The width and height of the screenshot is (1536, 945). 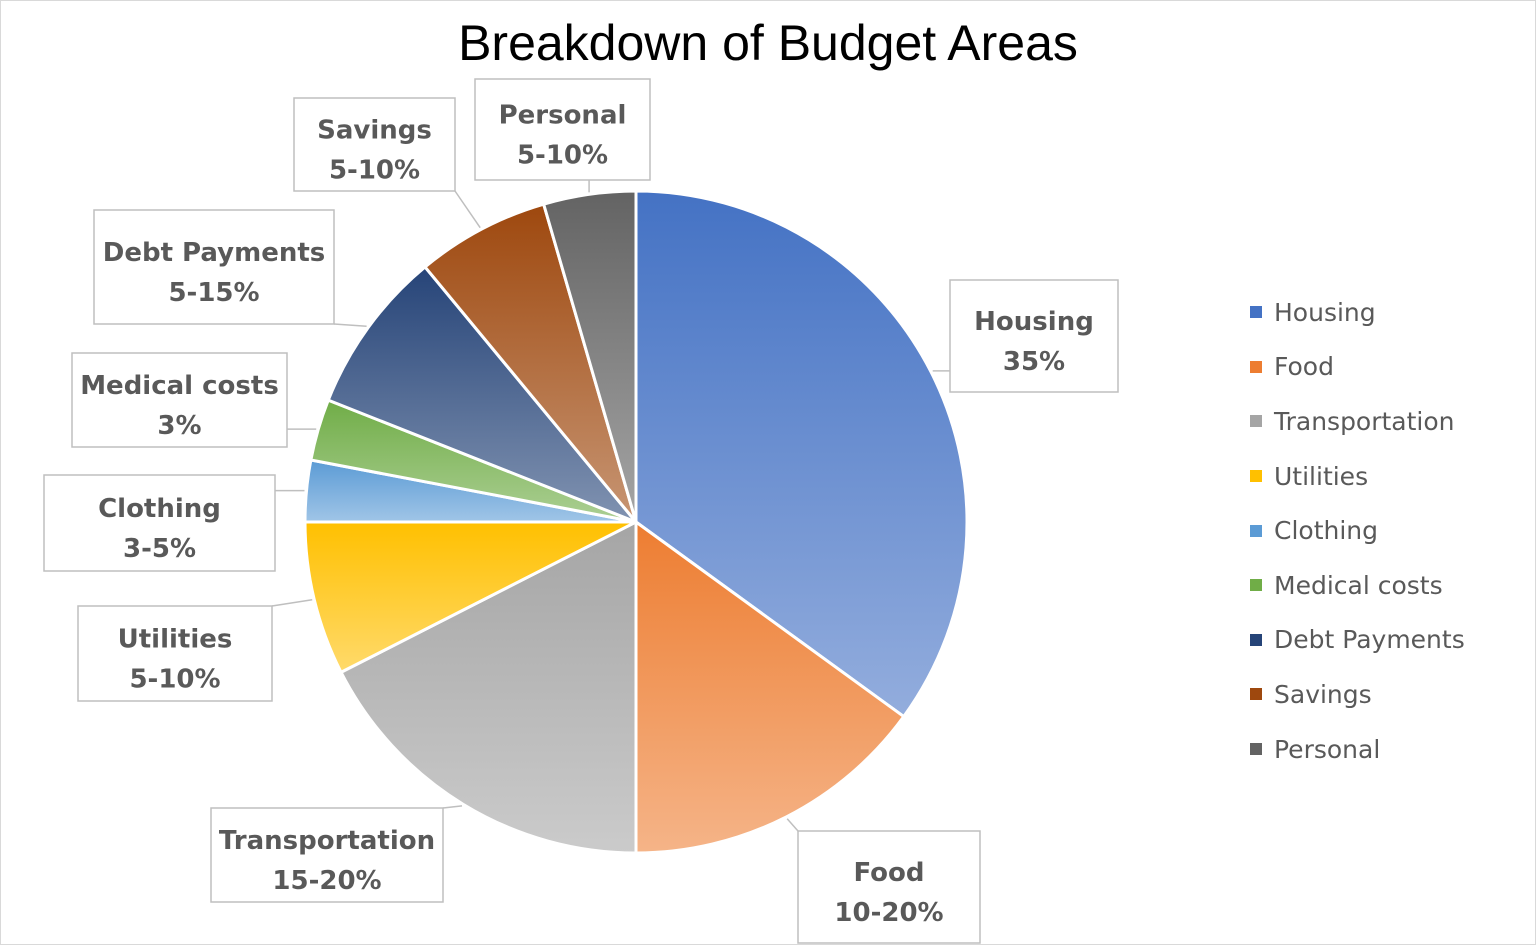 I want to click on data-label-value-medical-costs: 3%, so click(x=179, y=426).